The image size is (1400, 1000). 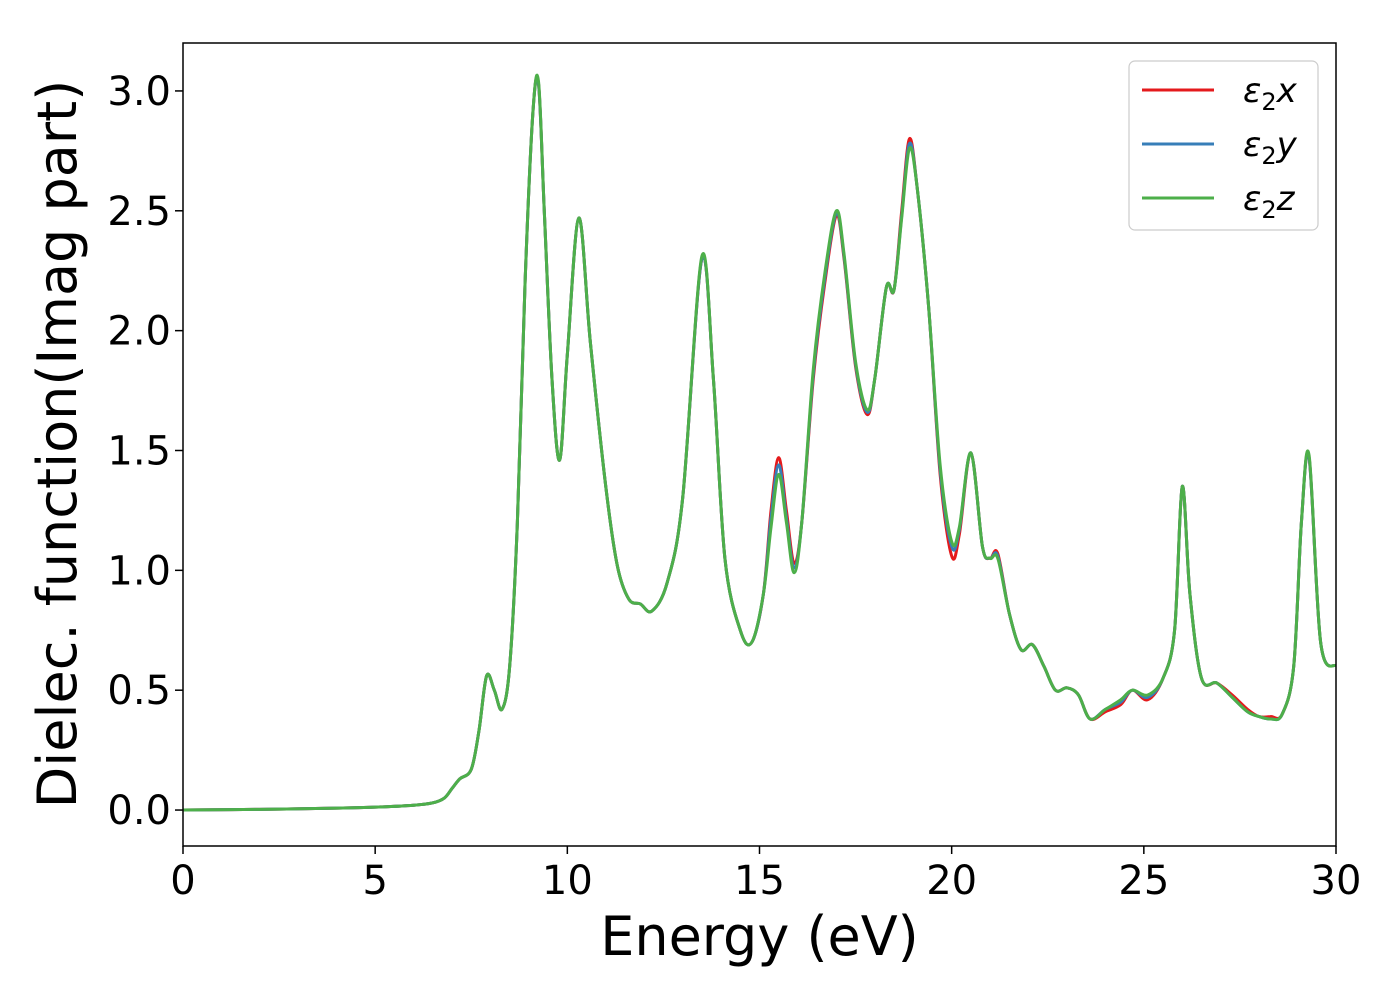 I want to click on x-tick-label: 25, so click(x=1143, y=881).